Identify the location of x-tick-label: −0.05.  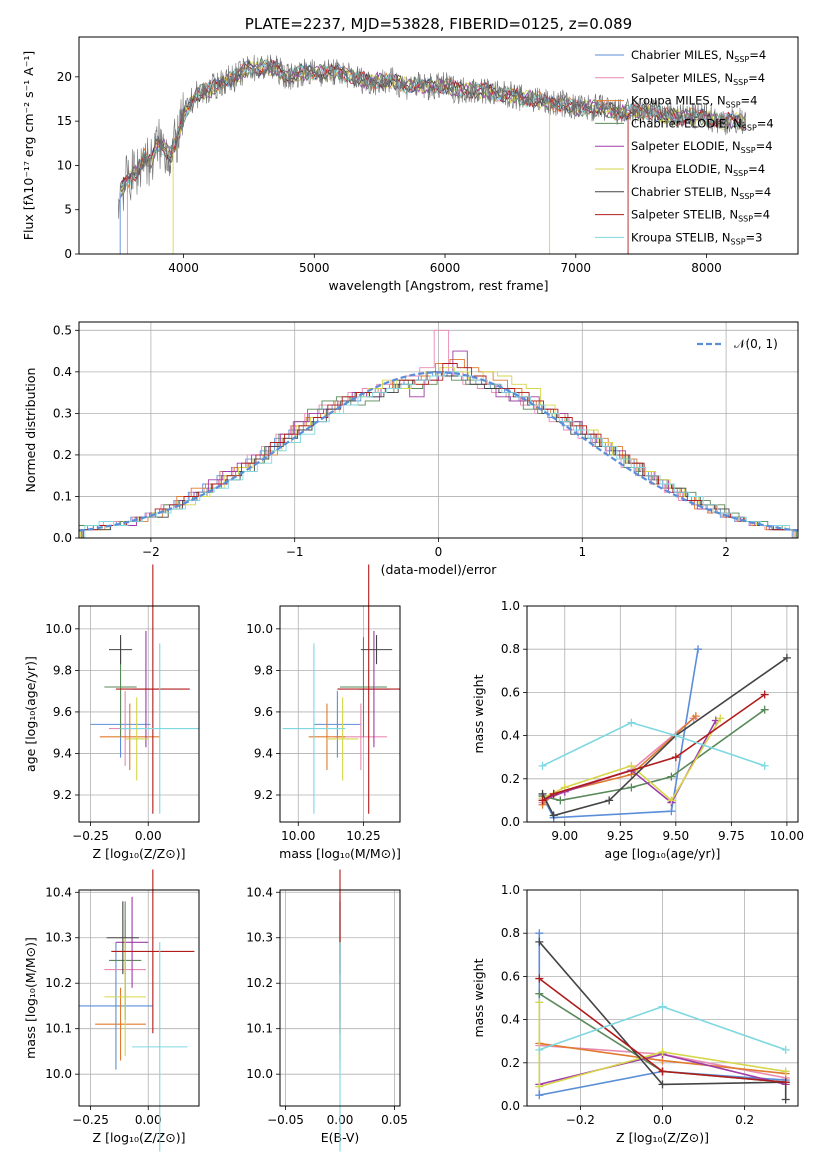
(285, 1120).